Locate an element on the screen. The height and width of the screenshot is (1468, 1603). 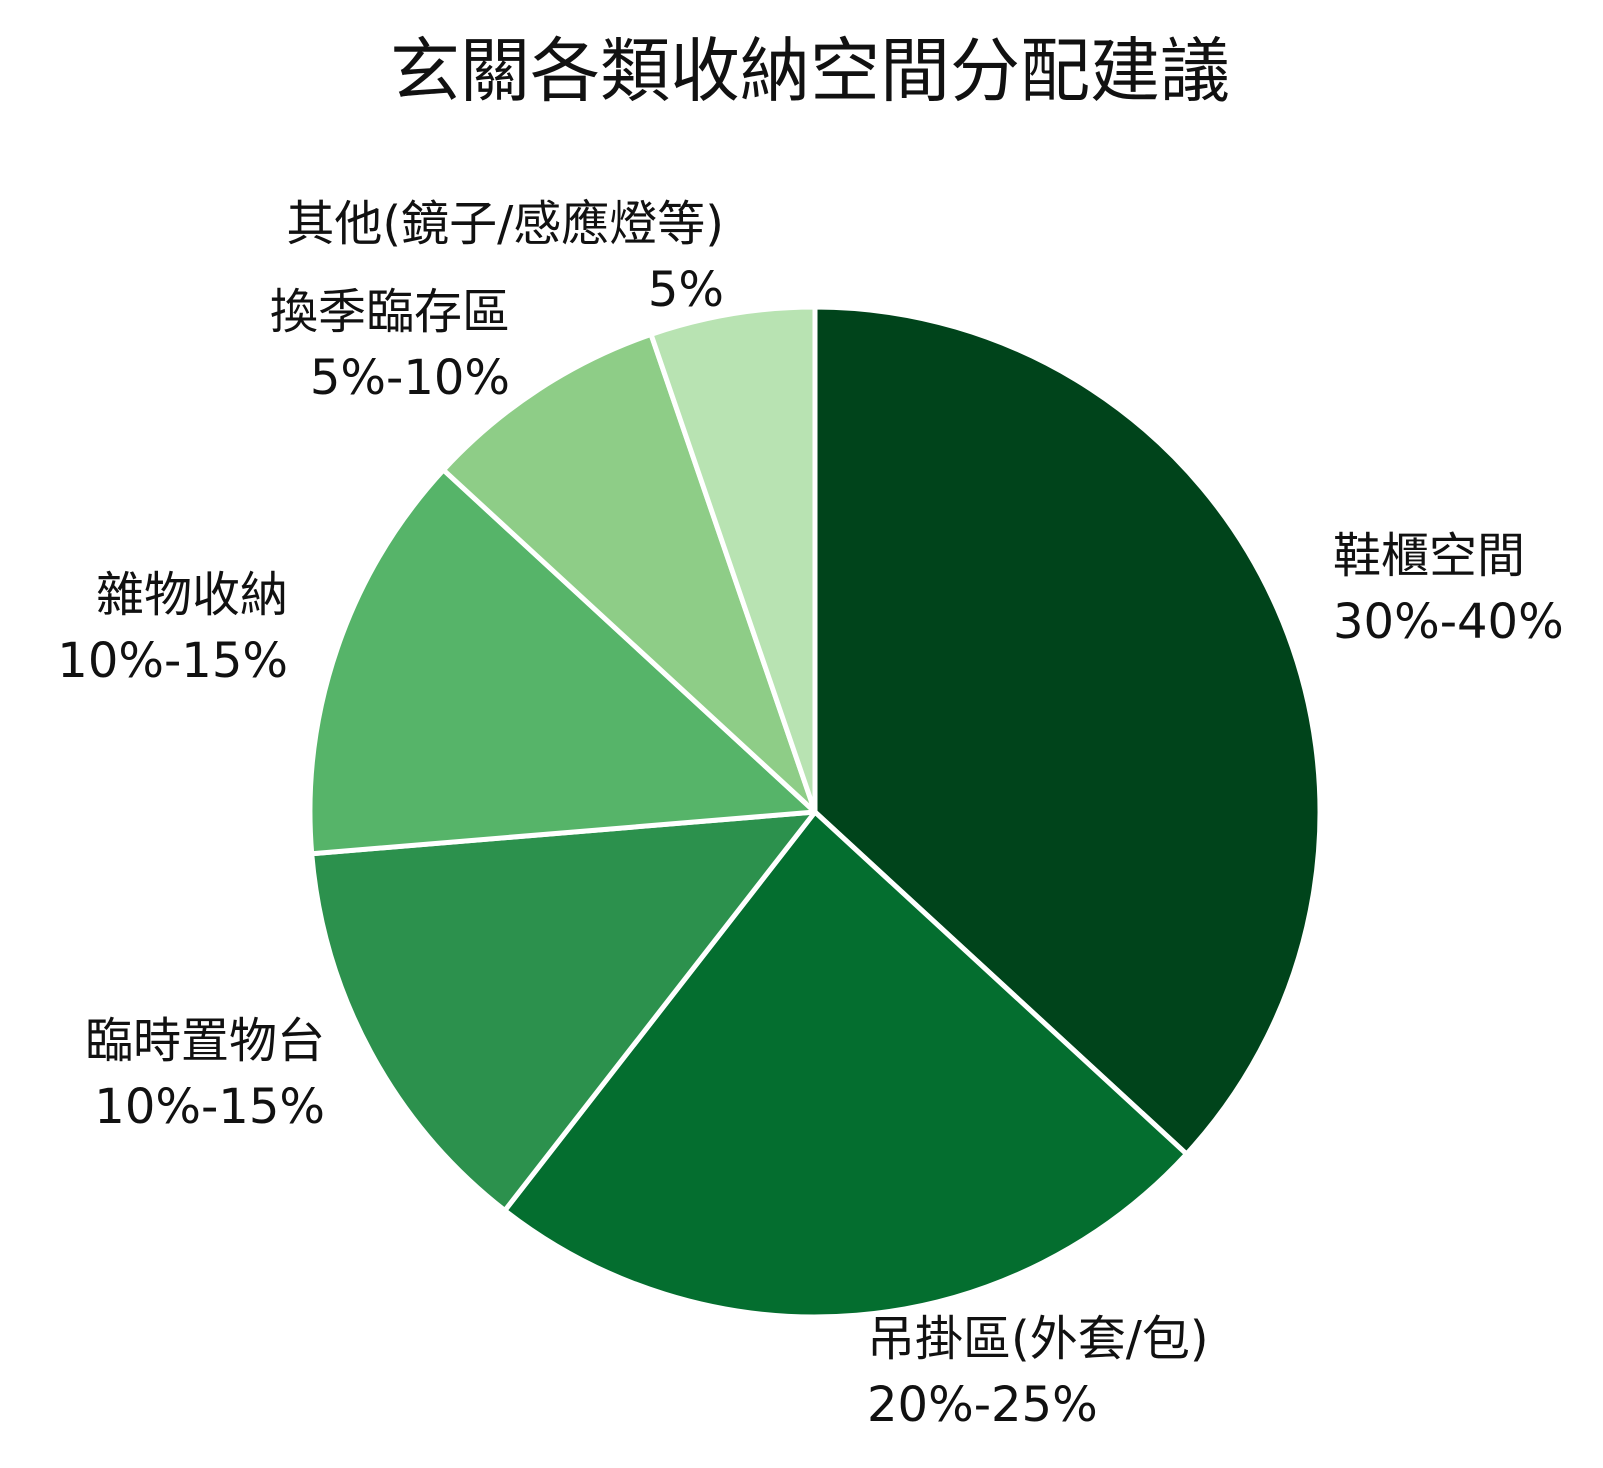
slice-value-5: 5%-10% is located at coordinates (410, 378).